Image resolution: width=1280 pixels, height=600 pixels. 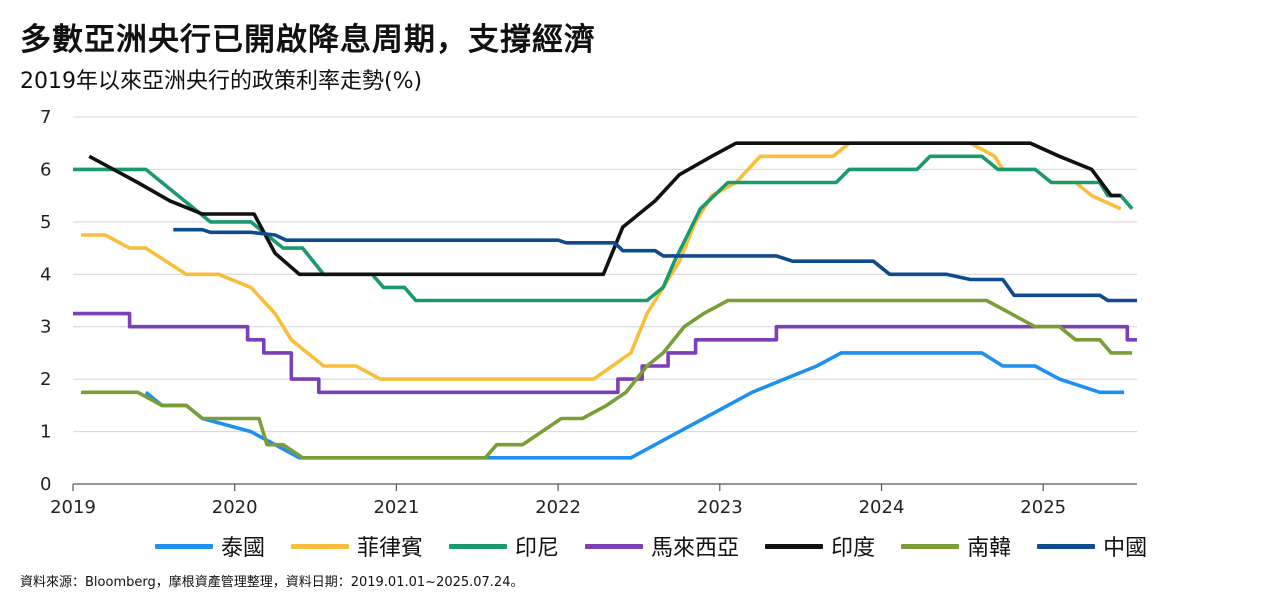 I want to click on x-tick-label: 2024, so click(x=882, y=507).